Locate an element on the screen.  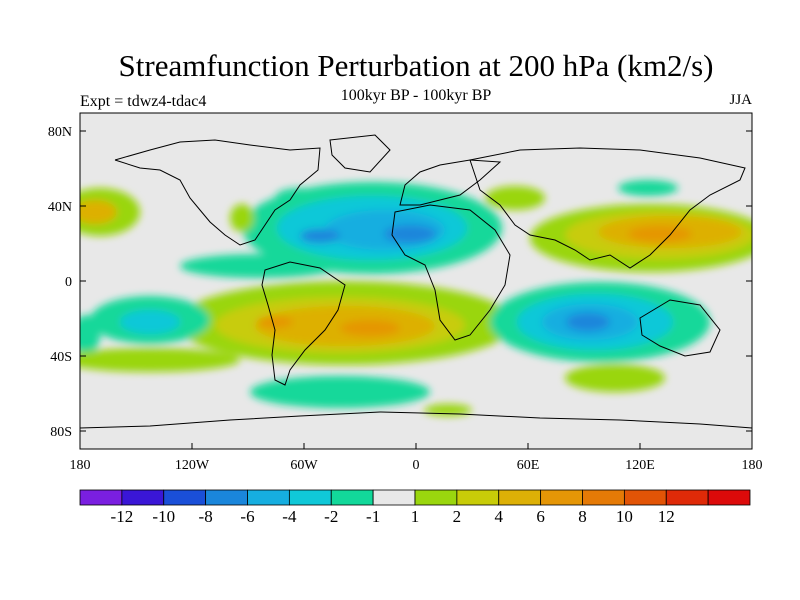
y-tick-label: 80S is located at coordinates (61, 432).